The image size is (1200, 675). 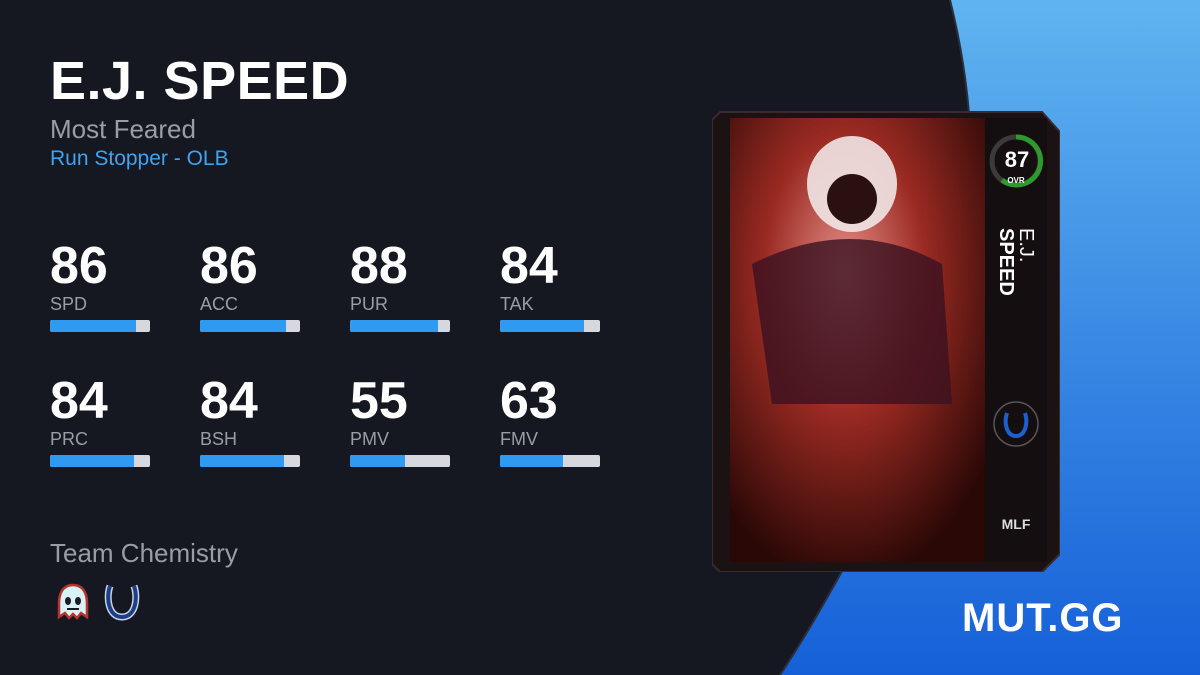 I want to click on stat-value: 63, so click(x=529, y=401).